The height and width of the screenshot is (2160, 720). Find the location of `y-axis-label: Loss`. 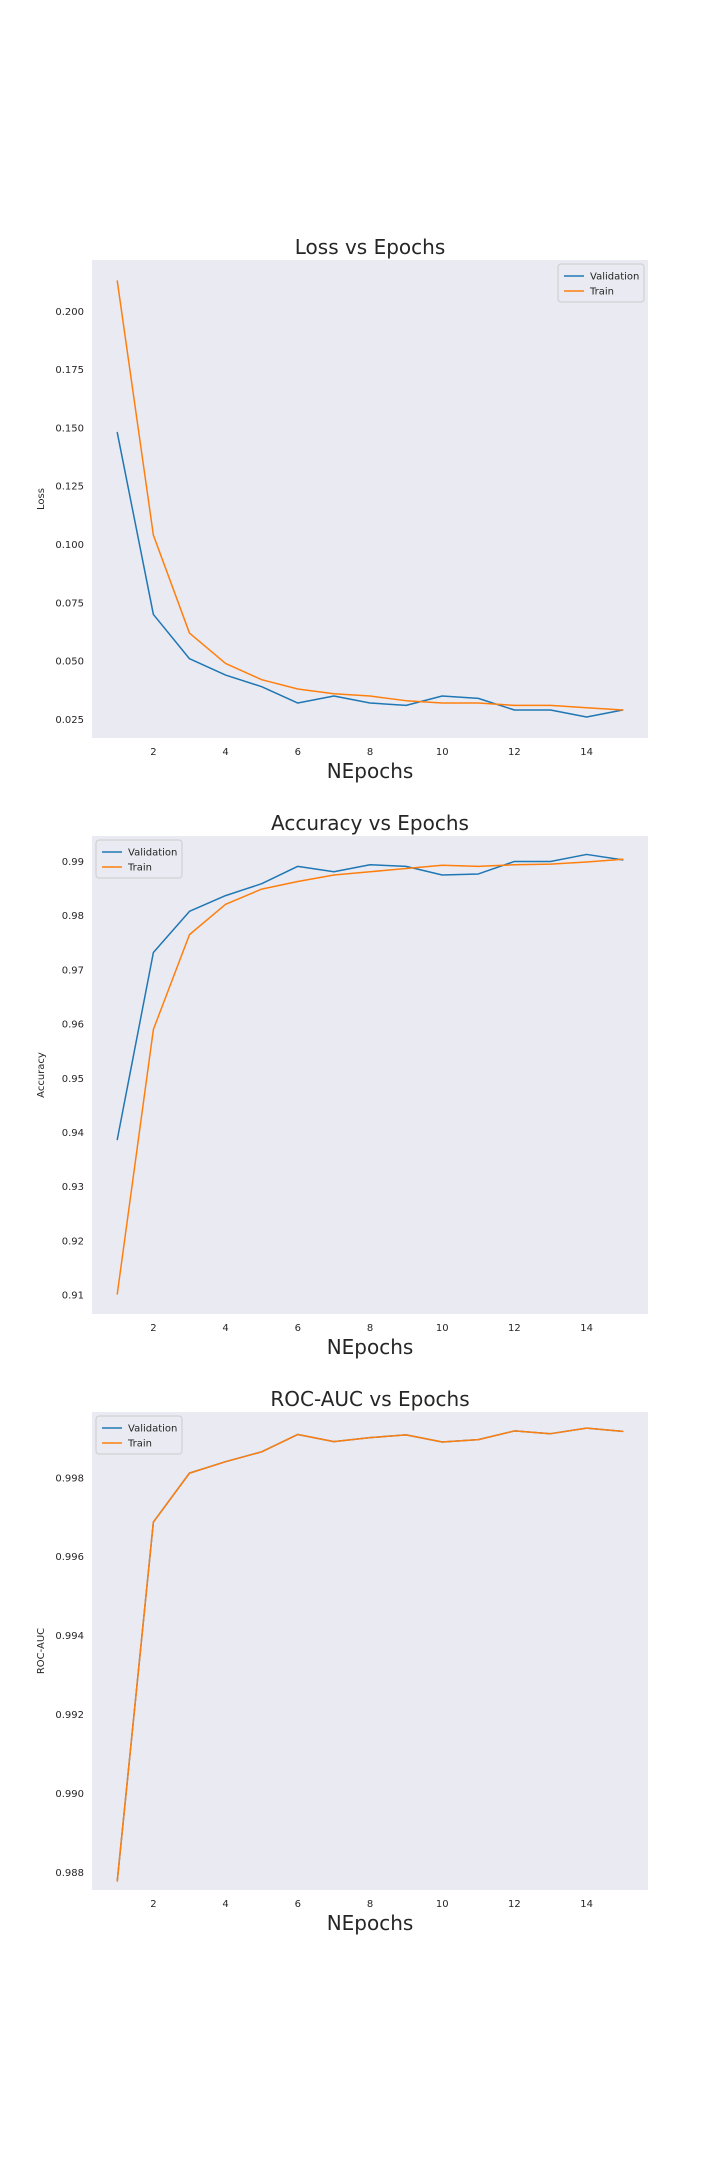

y-axis-label: Loss is located at coordinates (41, 499).